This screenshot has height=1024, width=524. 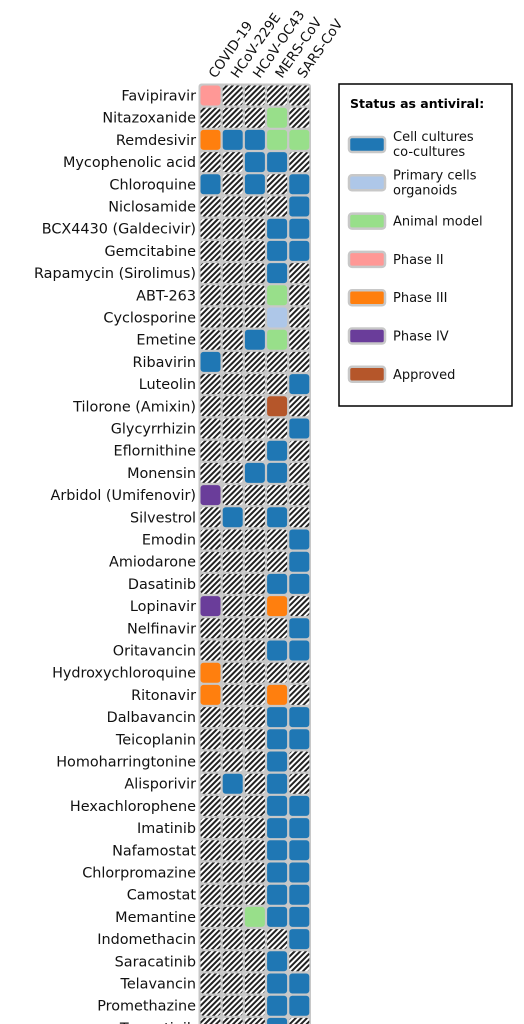 What do you see at coordinates (277, 517) in the screenshot?
I see `heatmap-cell-silvestrol-mers-cov` at bounding box center [277, 517].